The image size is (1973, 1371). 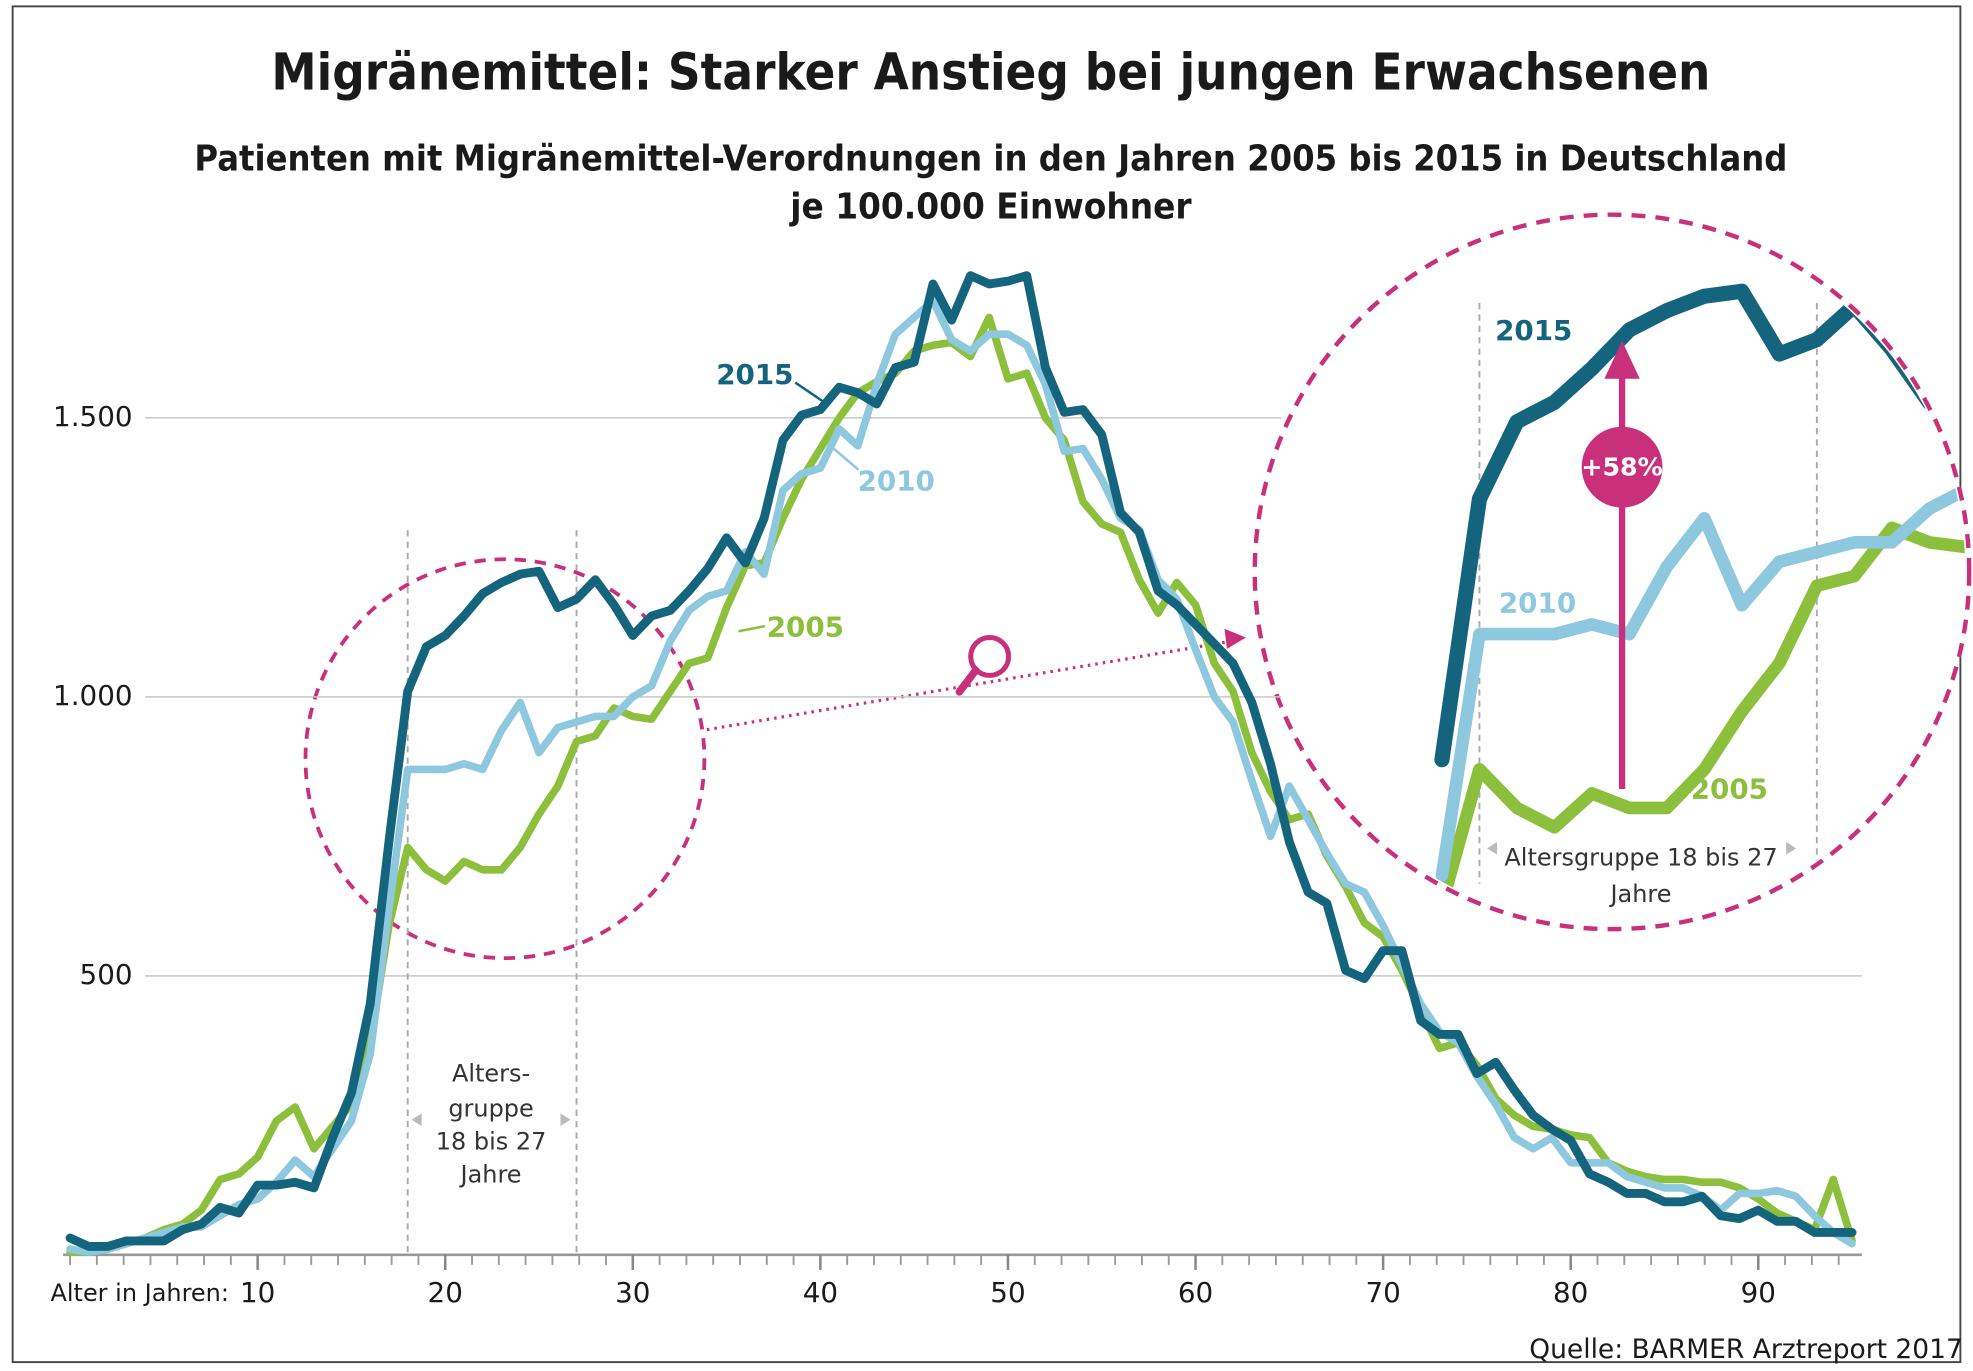 What do you see at coordinates (490, 1109) in the screenshot?
I see `age-group-note: gruppe` at bounding box center [490, 1109].